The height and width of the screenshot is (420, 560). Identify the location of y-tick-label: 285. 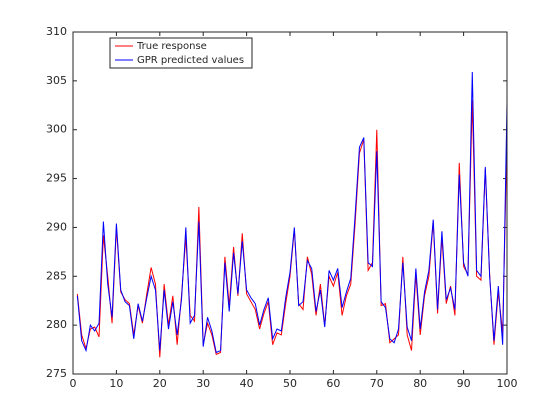
(56, 275).